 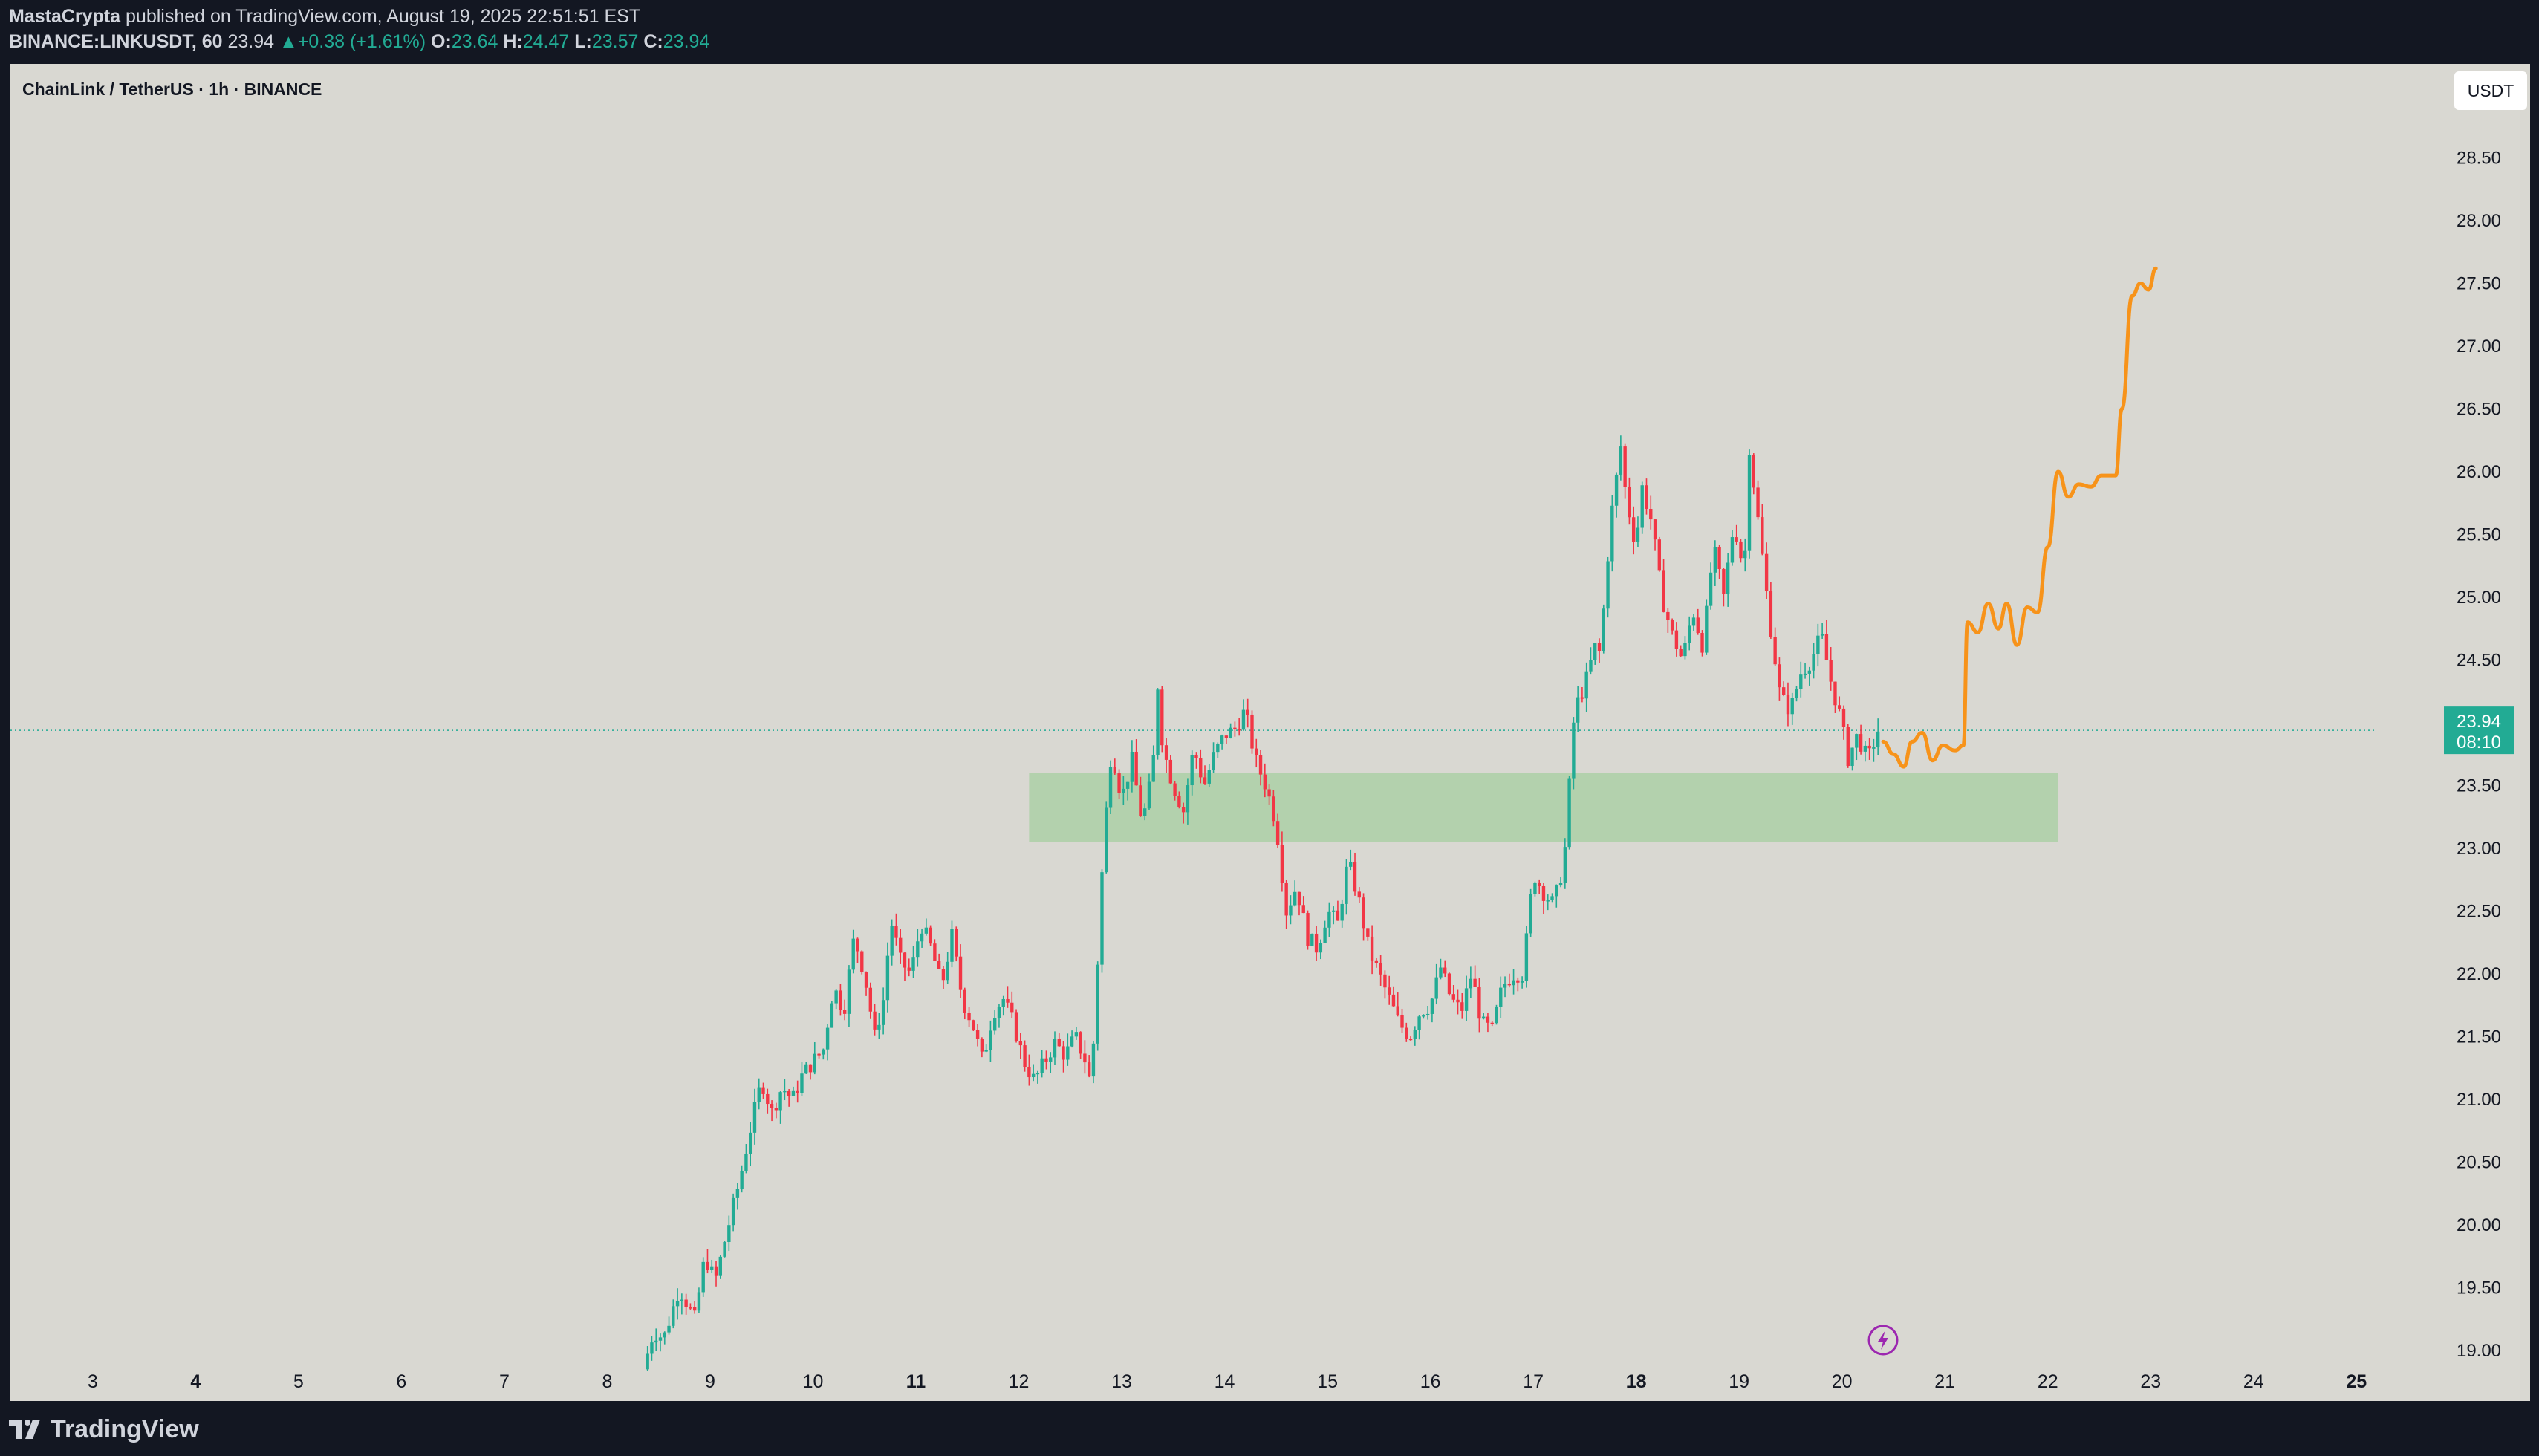 What do you see at coordinates (2019, 518) in the screenshot?
I see `projection-path` at bounding box center [2019, 518].